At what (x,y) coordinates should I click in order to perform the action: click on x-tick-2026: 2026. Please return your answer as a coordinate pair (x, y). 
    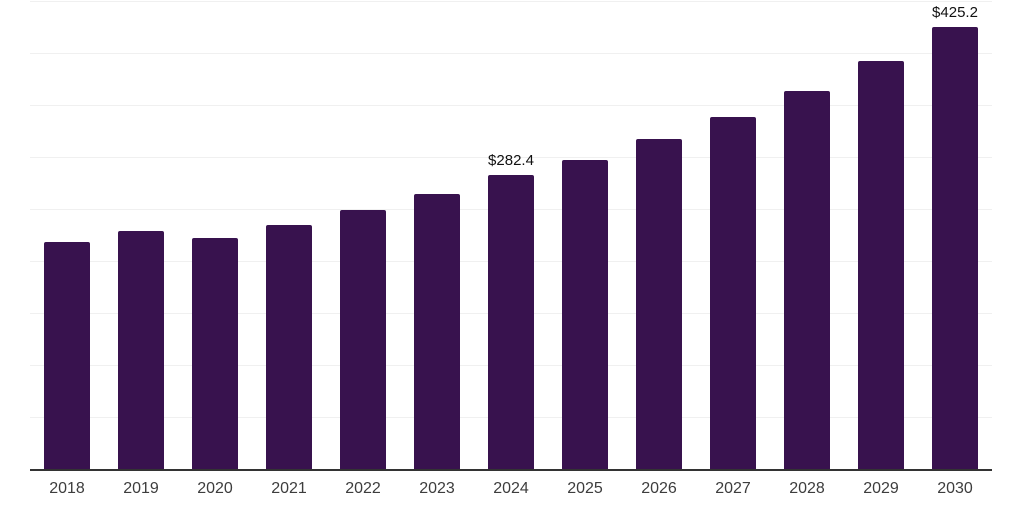
    Looking at the image, I should click on (659, 488).